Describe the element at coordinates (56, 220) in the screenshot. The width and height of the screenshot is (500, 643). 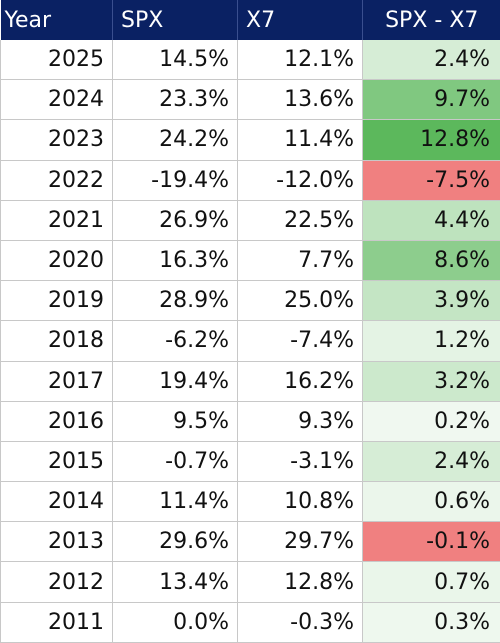
I see `cell-year: 2021` at that location.